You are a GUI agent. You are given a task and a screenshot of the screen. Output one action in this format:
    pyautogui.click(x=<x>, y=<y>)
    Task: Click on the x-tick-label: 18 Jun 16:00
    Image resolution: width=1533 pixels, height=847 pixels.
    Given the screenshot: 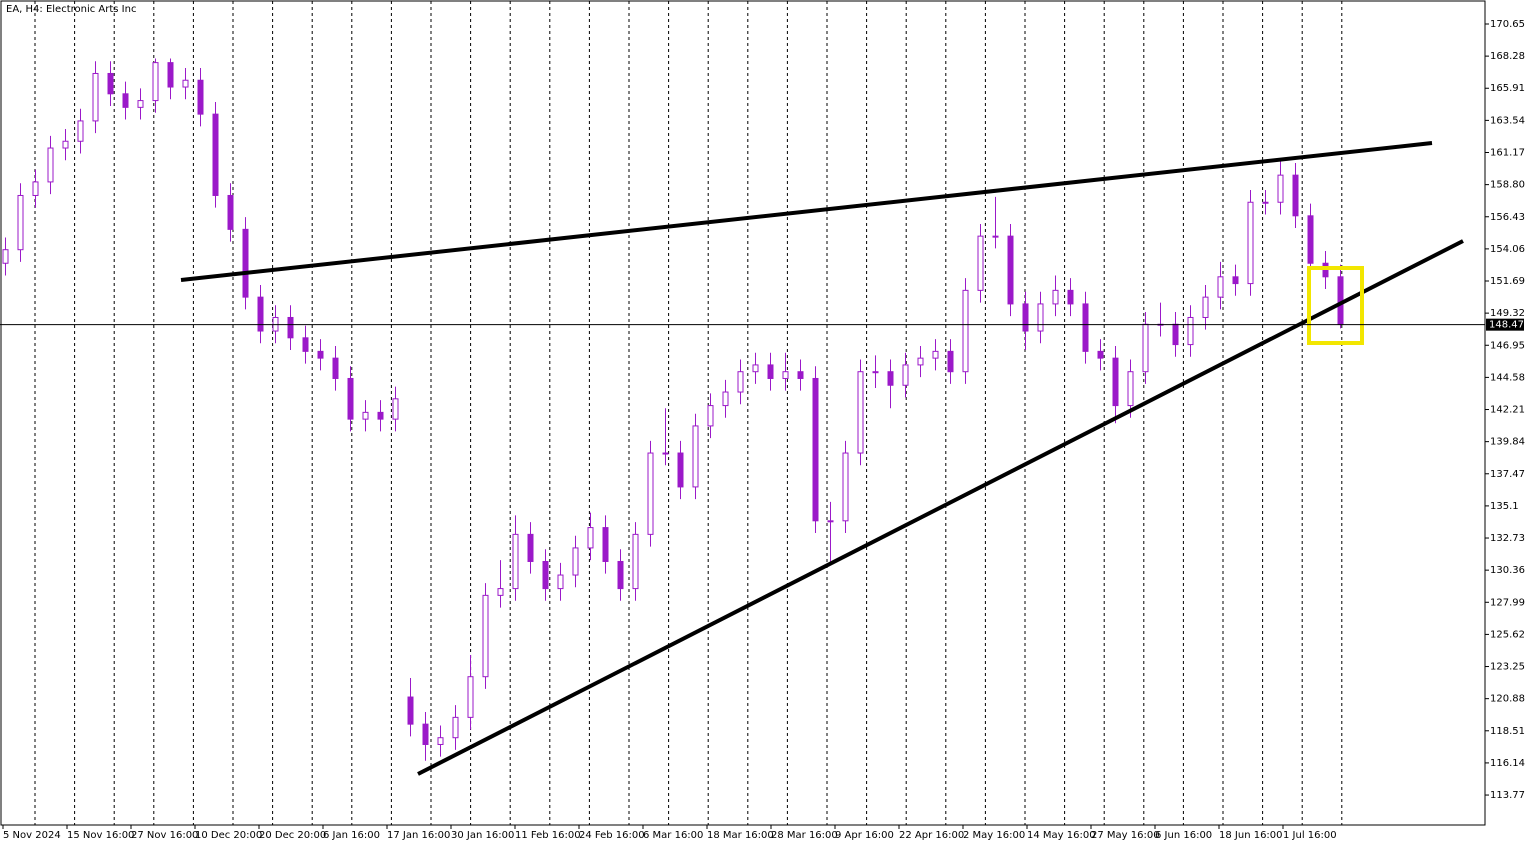 What is the action you would take?
    pyautogui.click(x=1251, y=835)
    